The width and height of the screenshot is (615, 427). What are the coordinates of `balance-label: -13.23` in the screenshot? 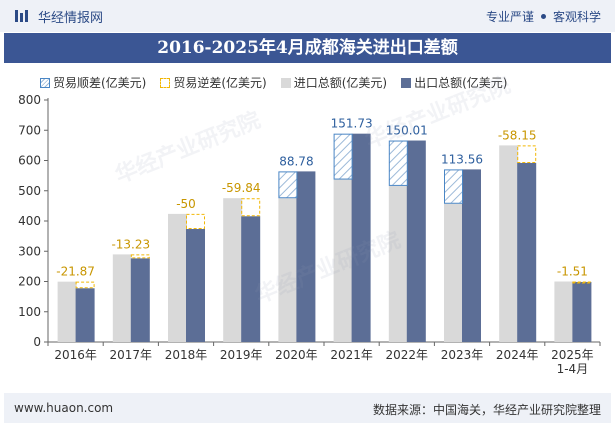 It's located at (130, 244).